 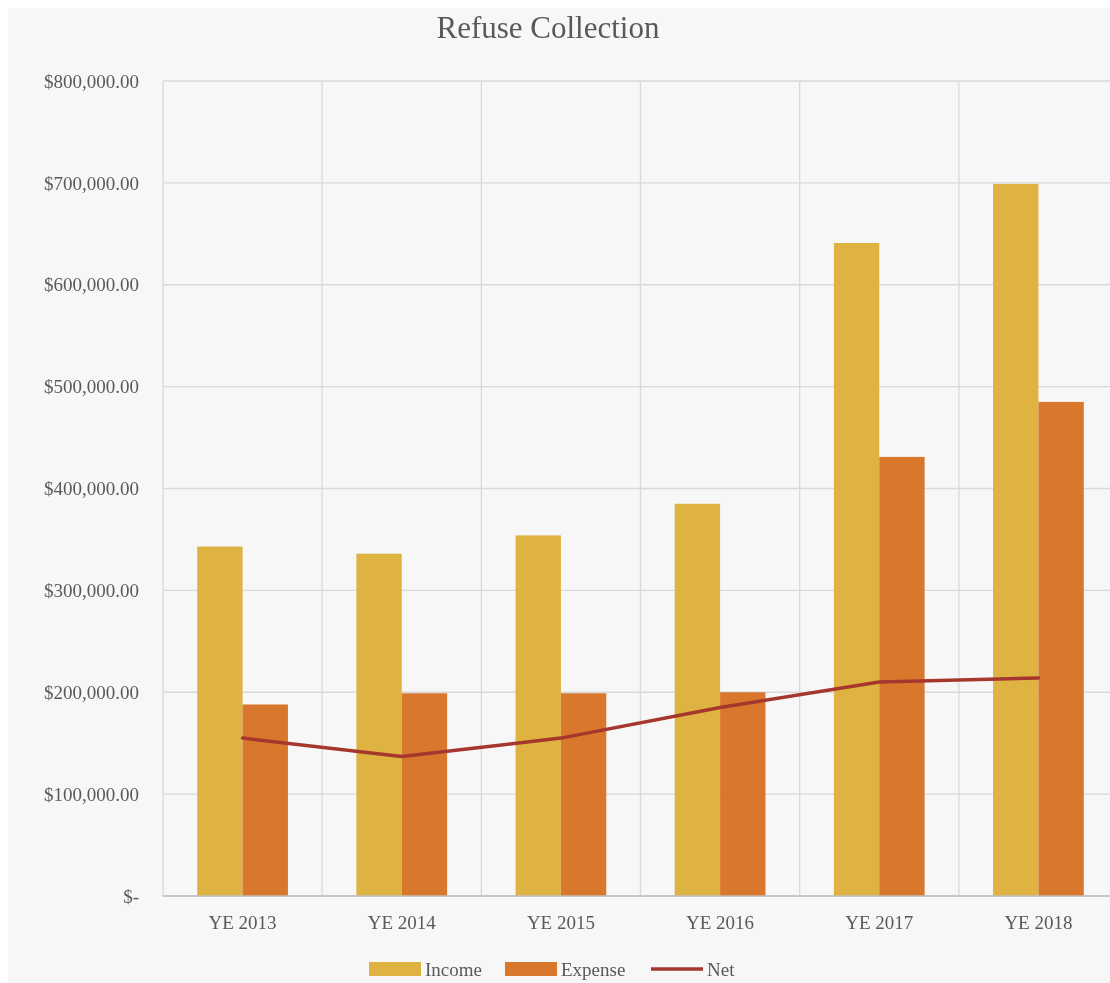 I want to click on y-tick-label: $-, so click(x=131, y=896).